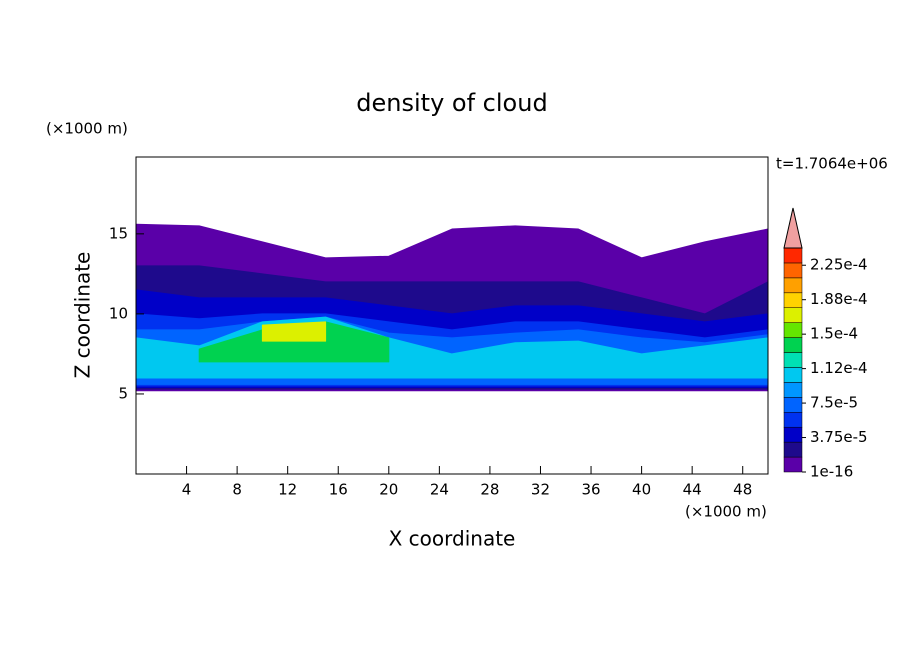 The width and height of the screenshot is (904, 658). I want to click on x-tick-label: 16, so click(338, 490).